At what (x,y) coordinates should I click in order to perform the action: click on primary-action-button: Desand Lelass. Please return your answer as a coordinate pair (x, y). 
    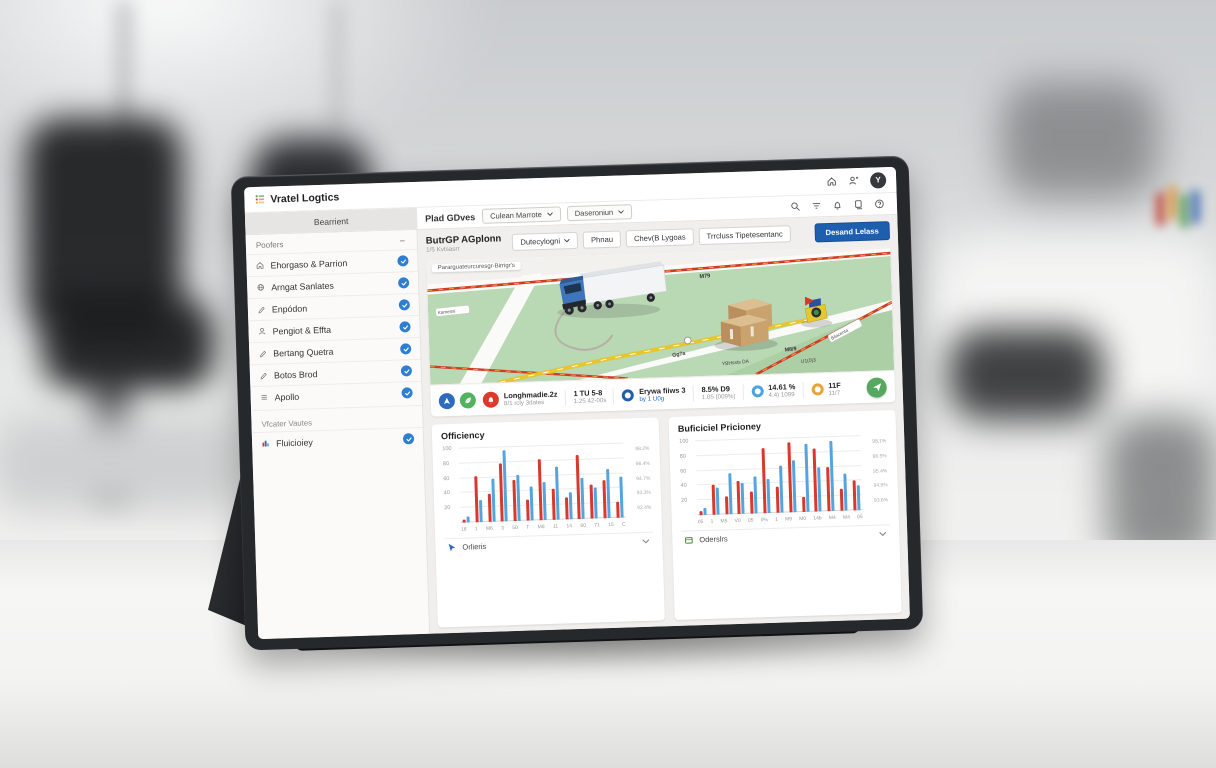
    Looking at the image, I should click on (852, 232).